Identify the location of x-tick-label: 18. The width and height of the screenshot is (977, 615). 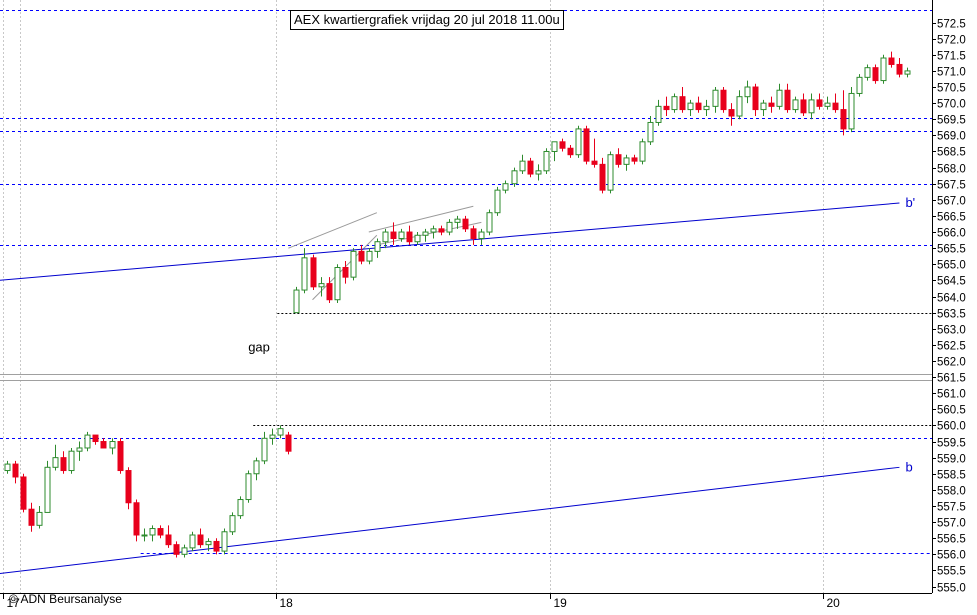
(287, 603).